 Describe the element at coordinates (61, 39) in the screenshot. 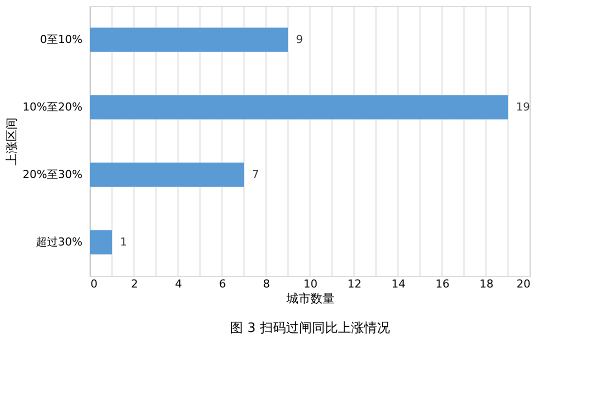

I see `y-tick-label: 0至10%` at that location.